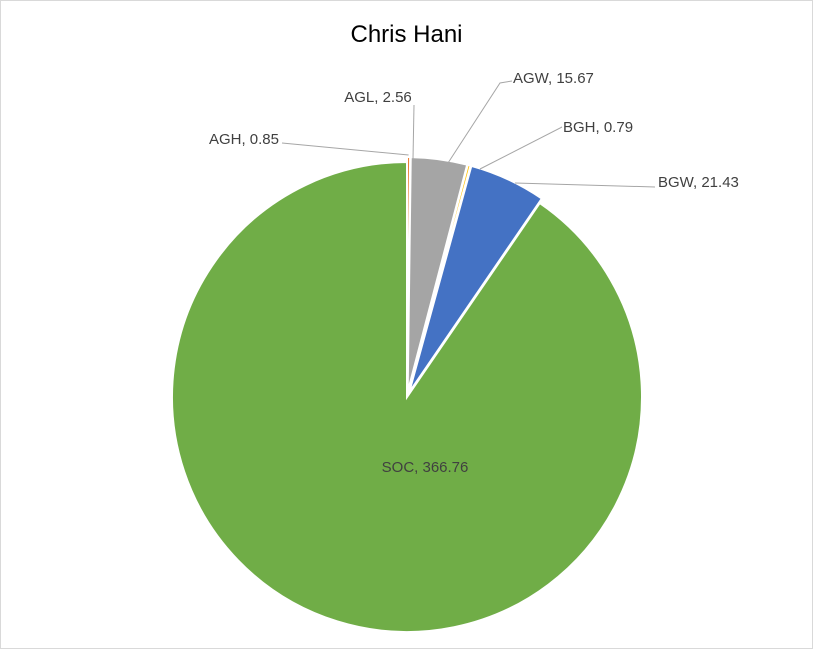 This screenshot has width=813, height=649. I want to click on pie-slice-bgw, so click(476, 279).